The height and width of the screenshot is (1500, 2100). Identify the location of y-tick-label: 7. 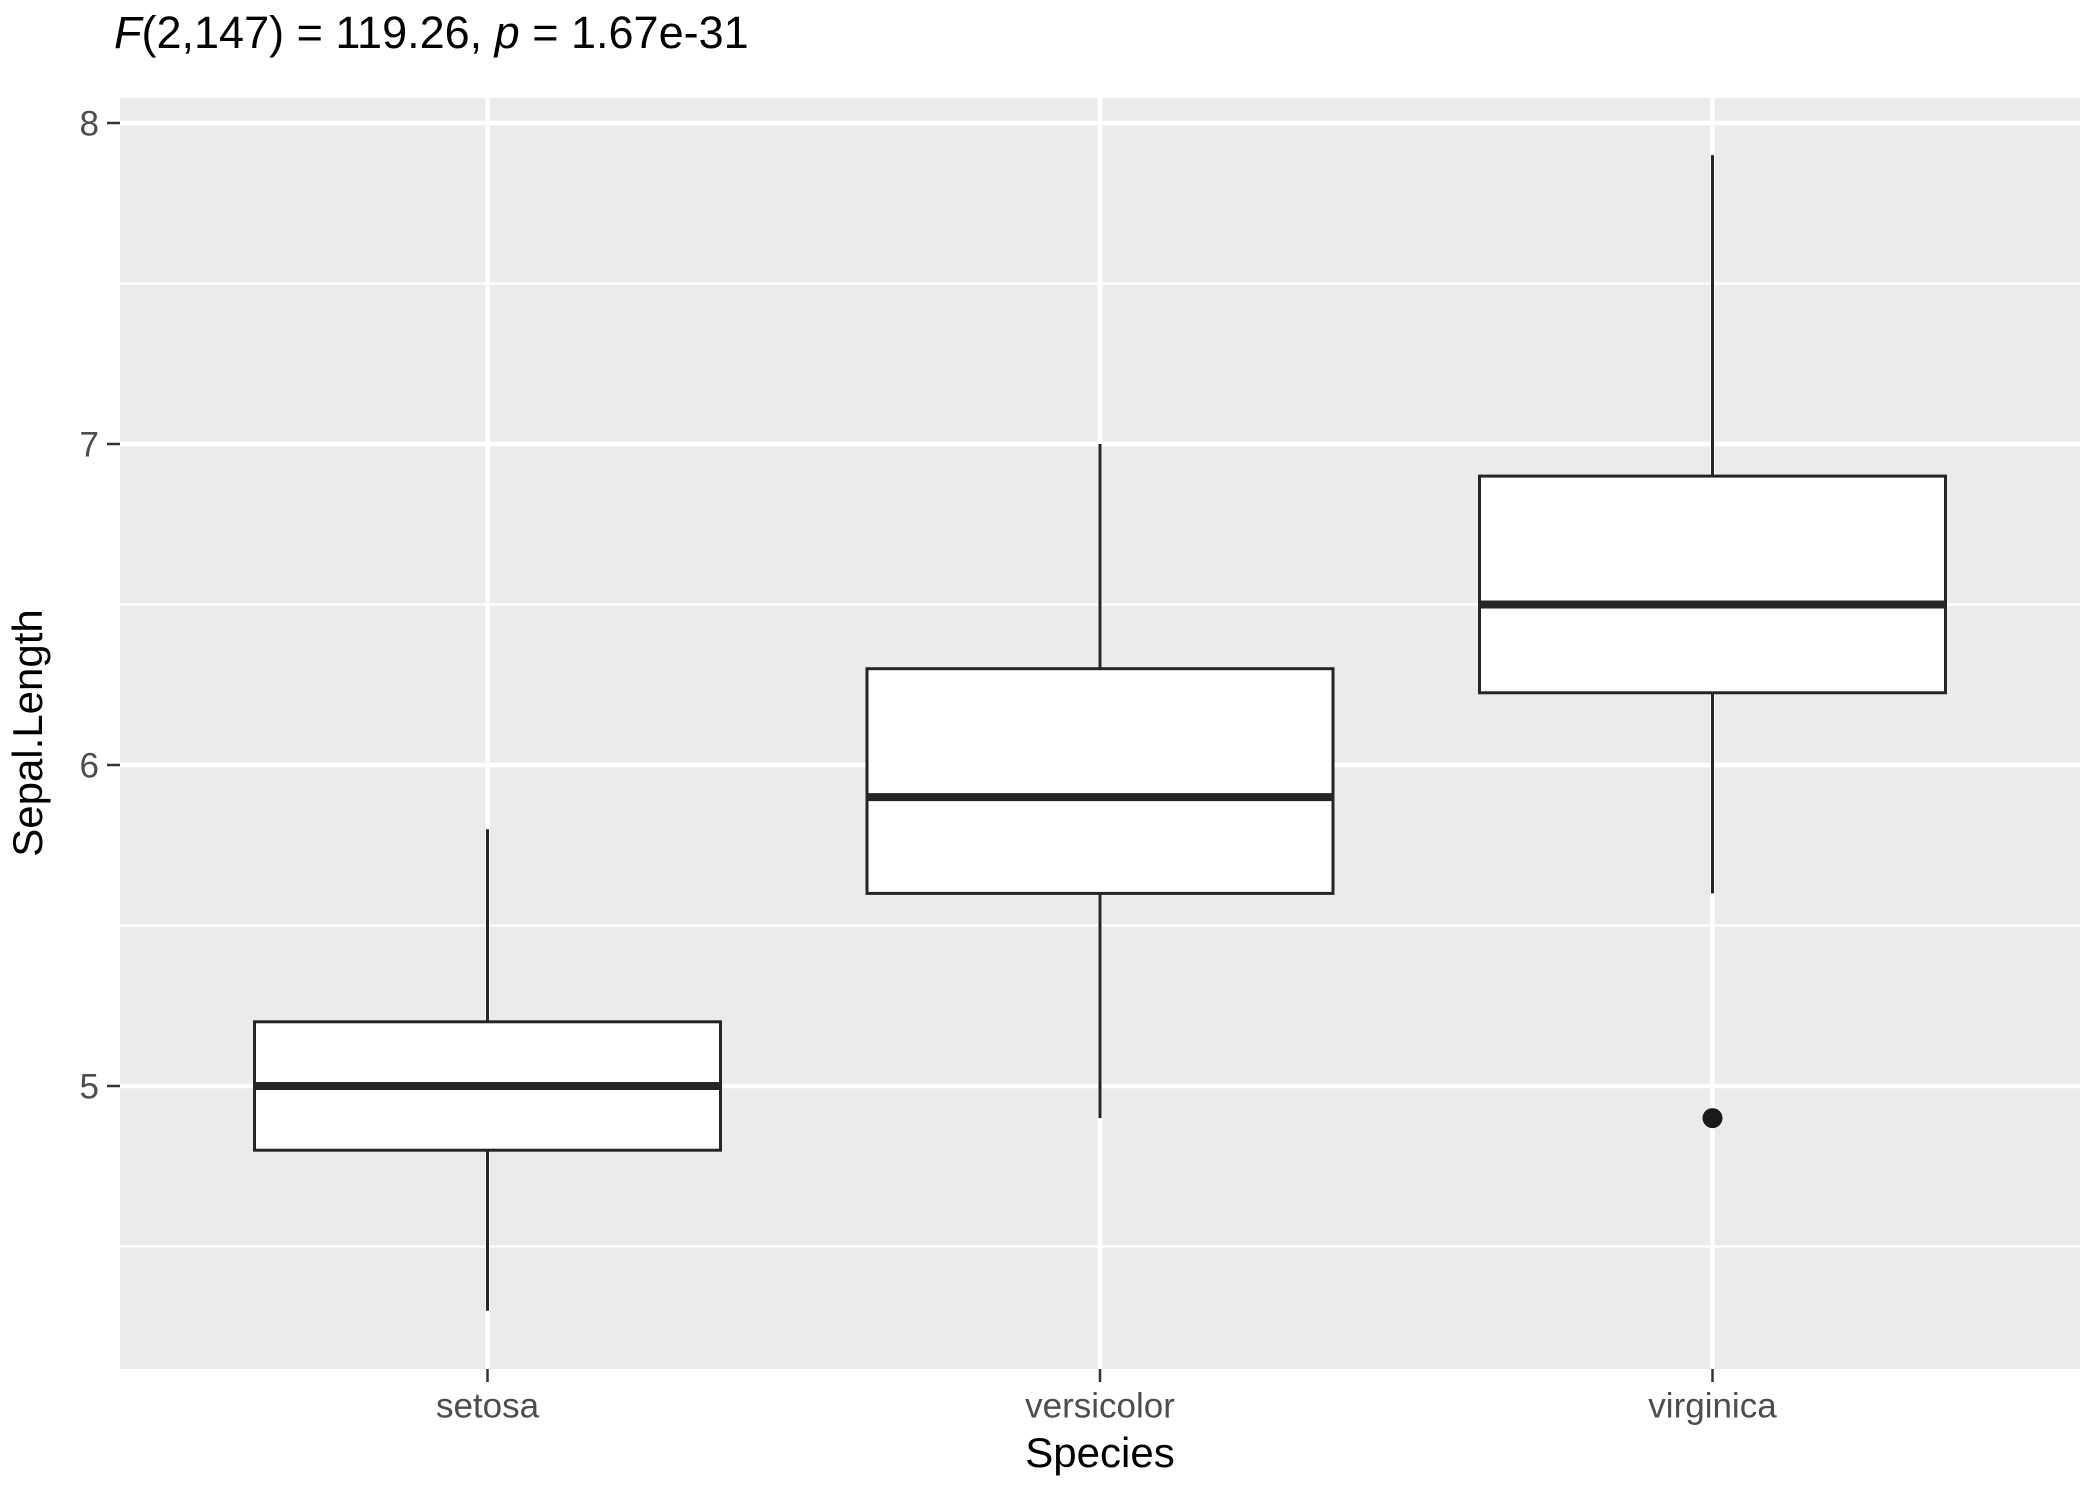
(89, 444).